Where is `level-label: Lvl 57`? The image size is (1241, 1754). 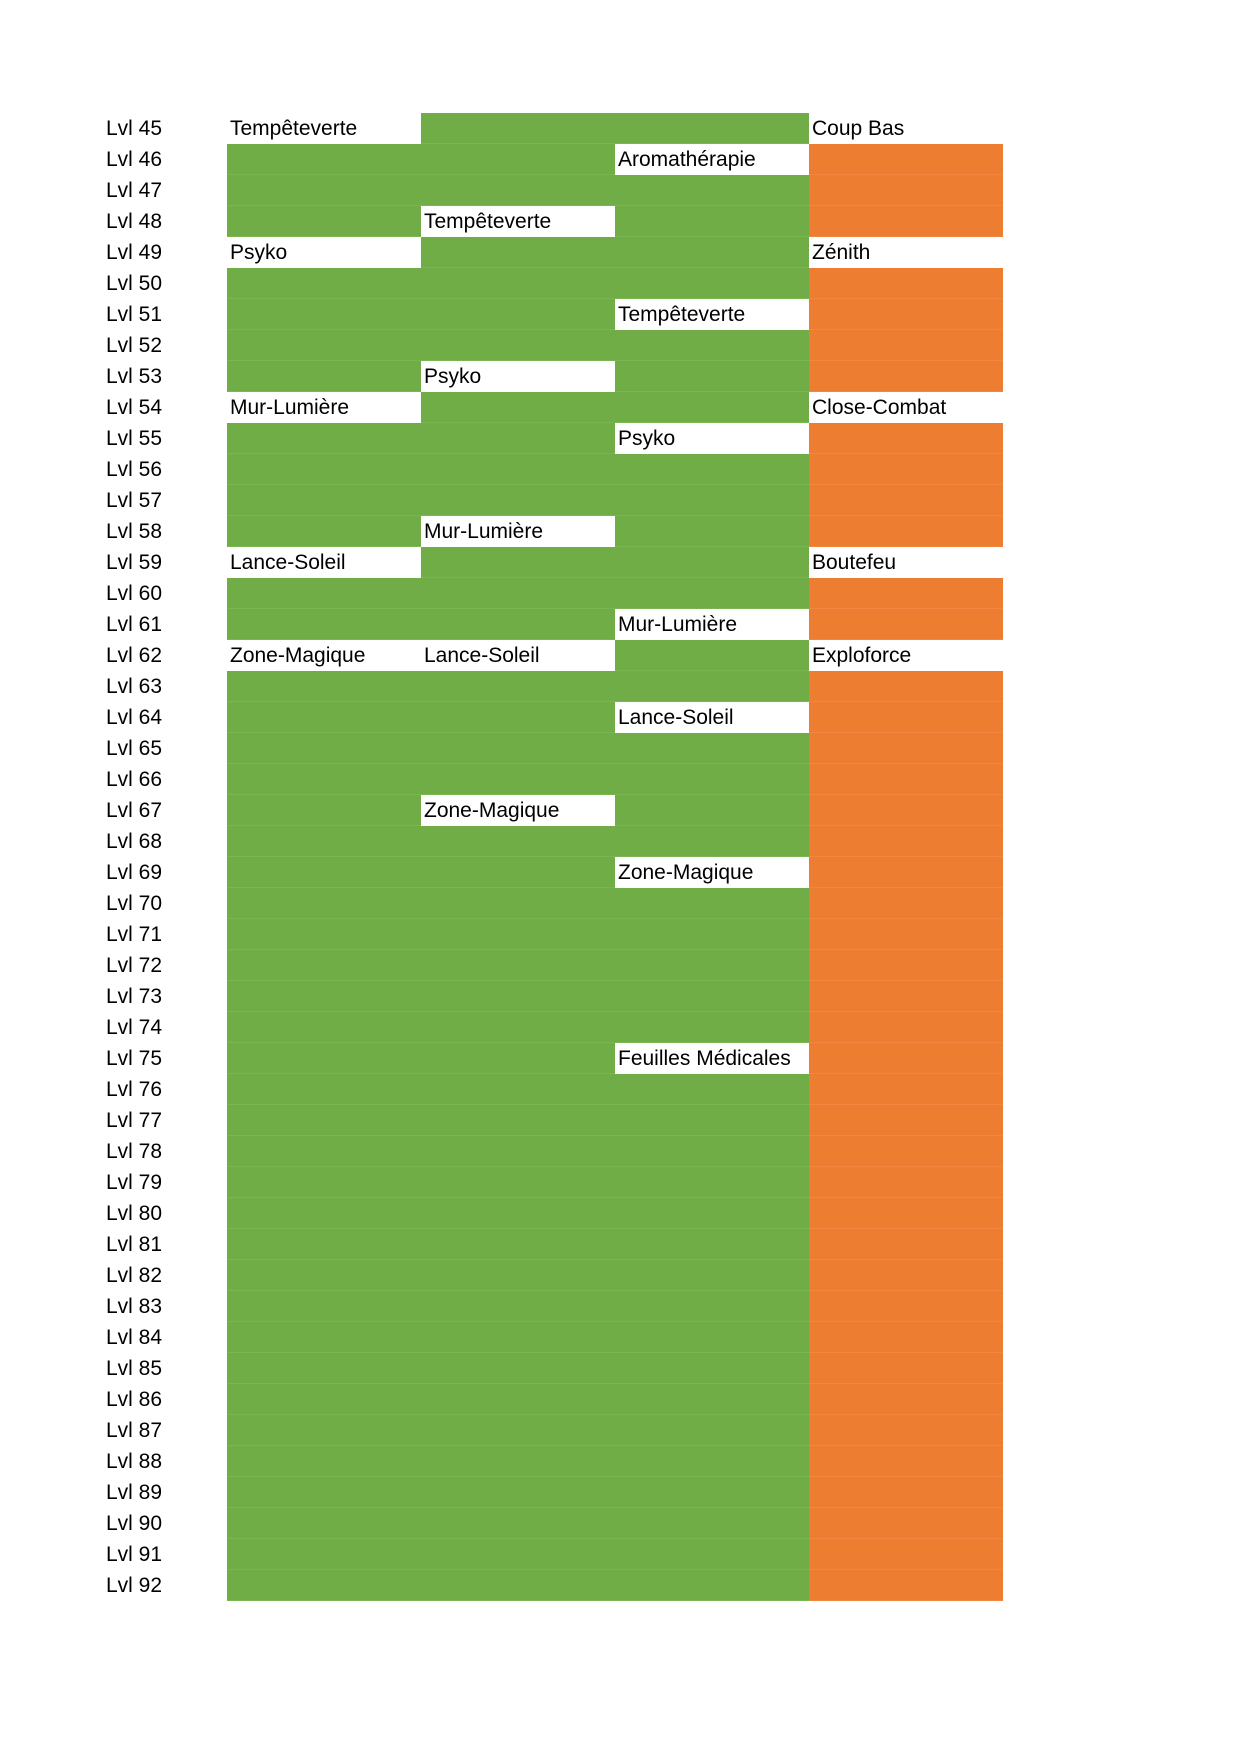
level-label: Lvl 57 is located at coordinates (134, 500).